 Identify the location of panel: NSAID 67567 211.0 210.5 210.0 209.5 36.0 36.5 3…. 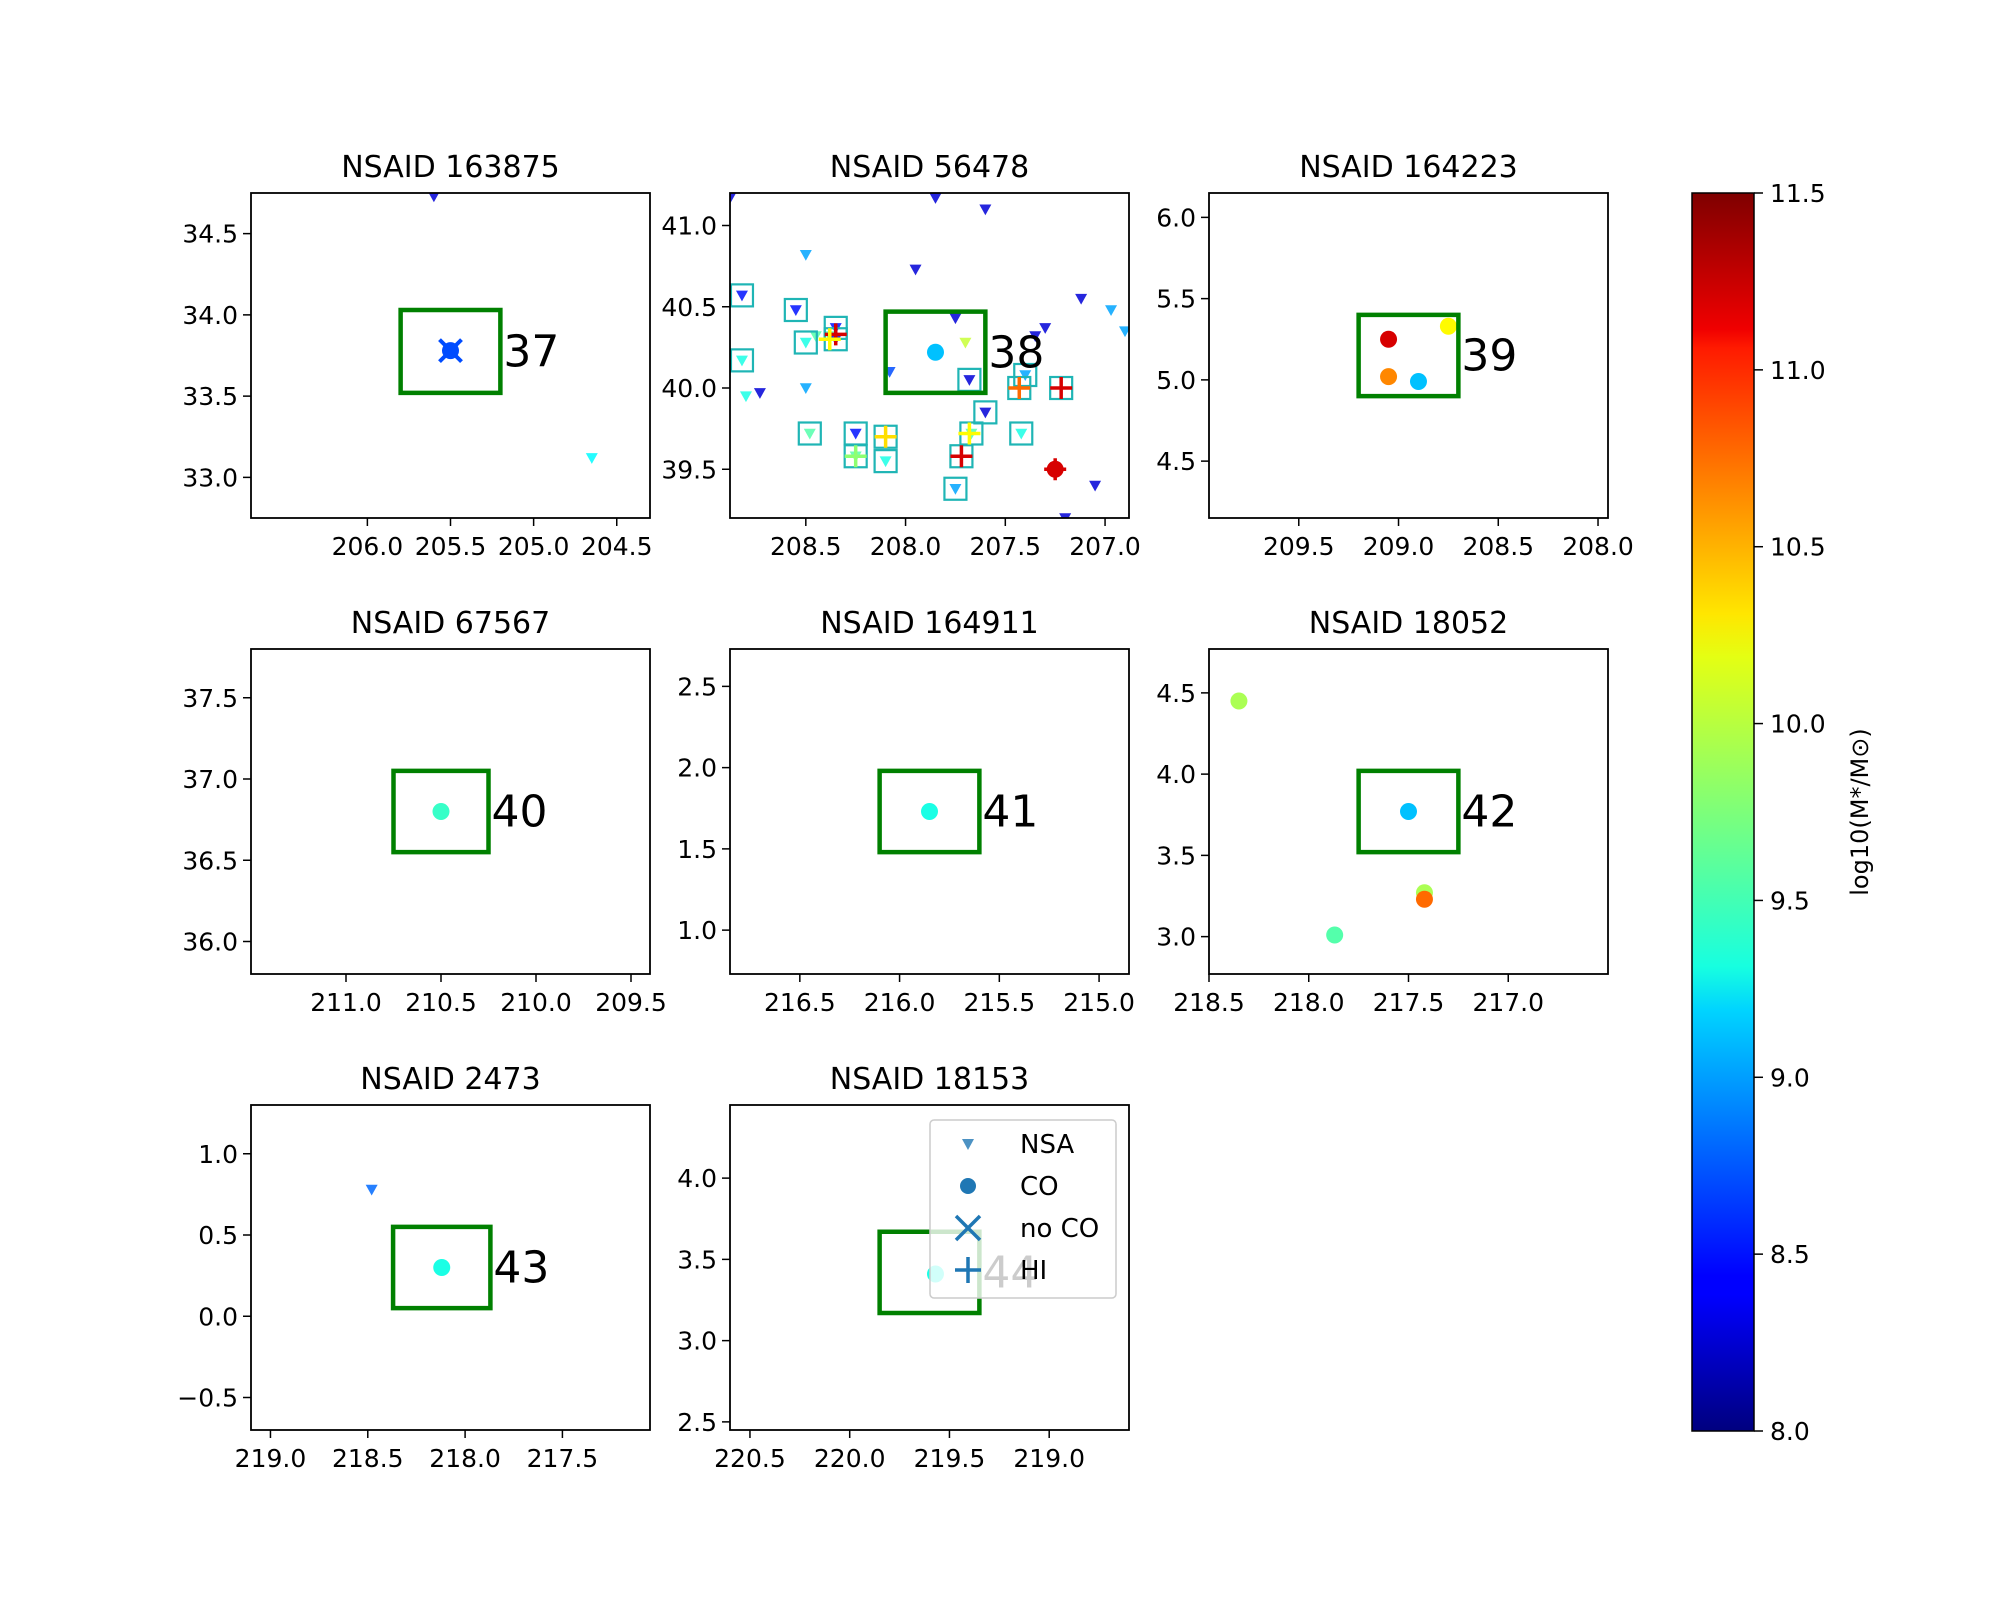
(424, 811).